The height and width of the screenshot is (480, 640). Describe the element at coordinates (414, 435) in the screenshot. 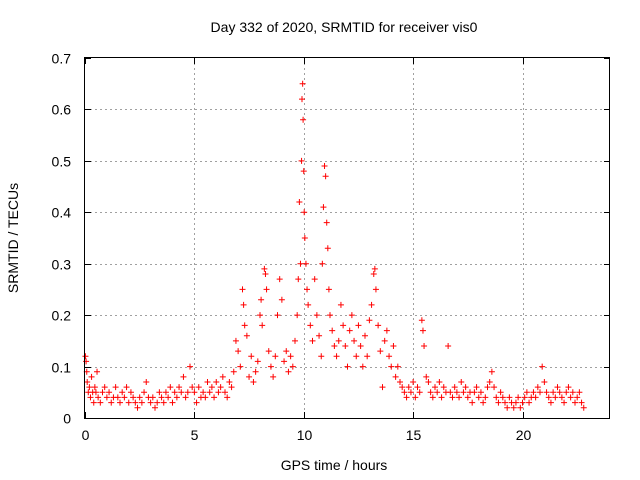

I see `x-tick-label: 15` at that location.